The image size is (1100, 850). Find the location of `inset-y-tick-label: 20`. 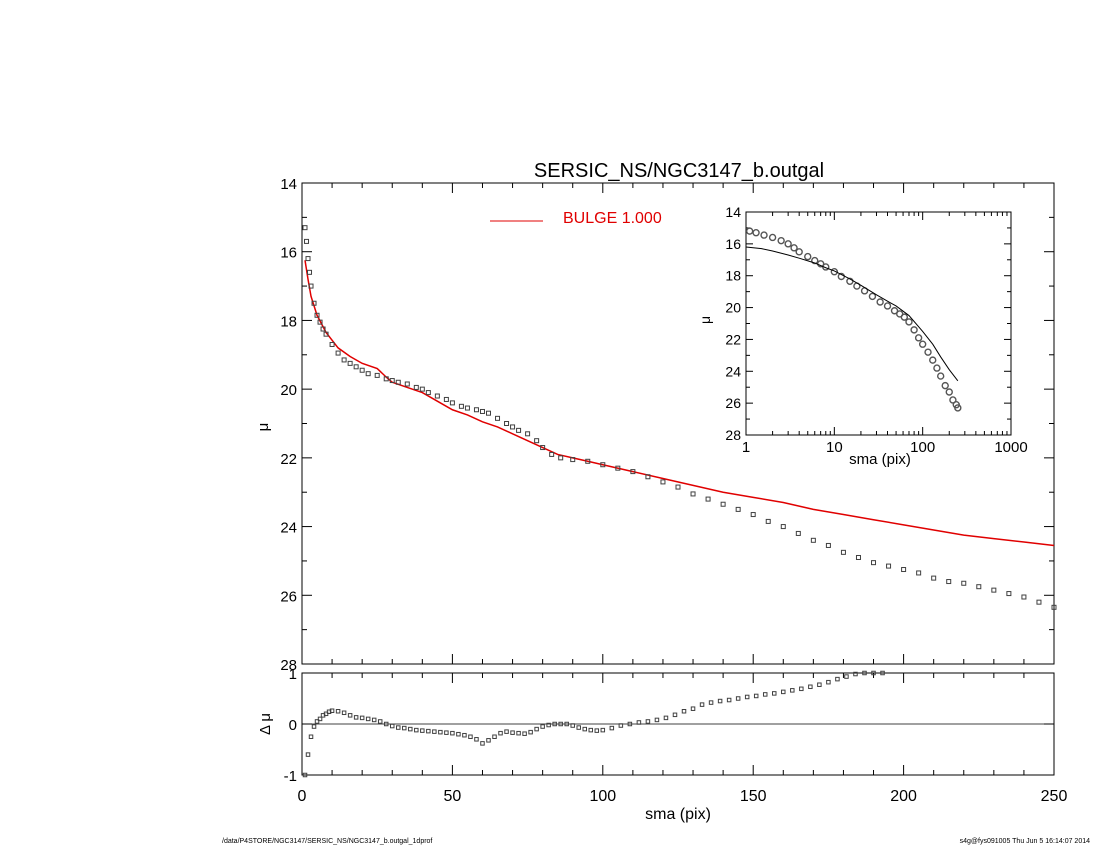

inset-y-tick-label: 20 is located at coordinates (733, 308).